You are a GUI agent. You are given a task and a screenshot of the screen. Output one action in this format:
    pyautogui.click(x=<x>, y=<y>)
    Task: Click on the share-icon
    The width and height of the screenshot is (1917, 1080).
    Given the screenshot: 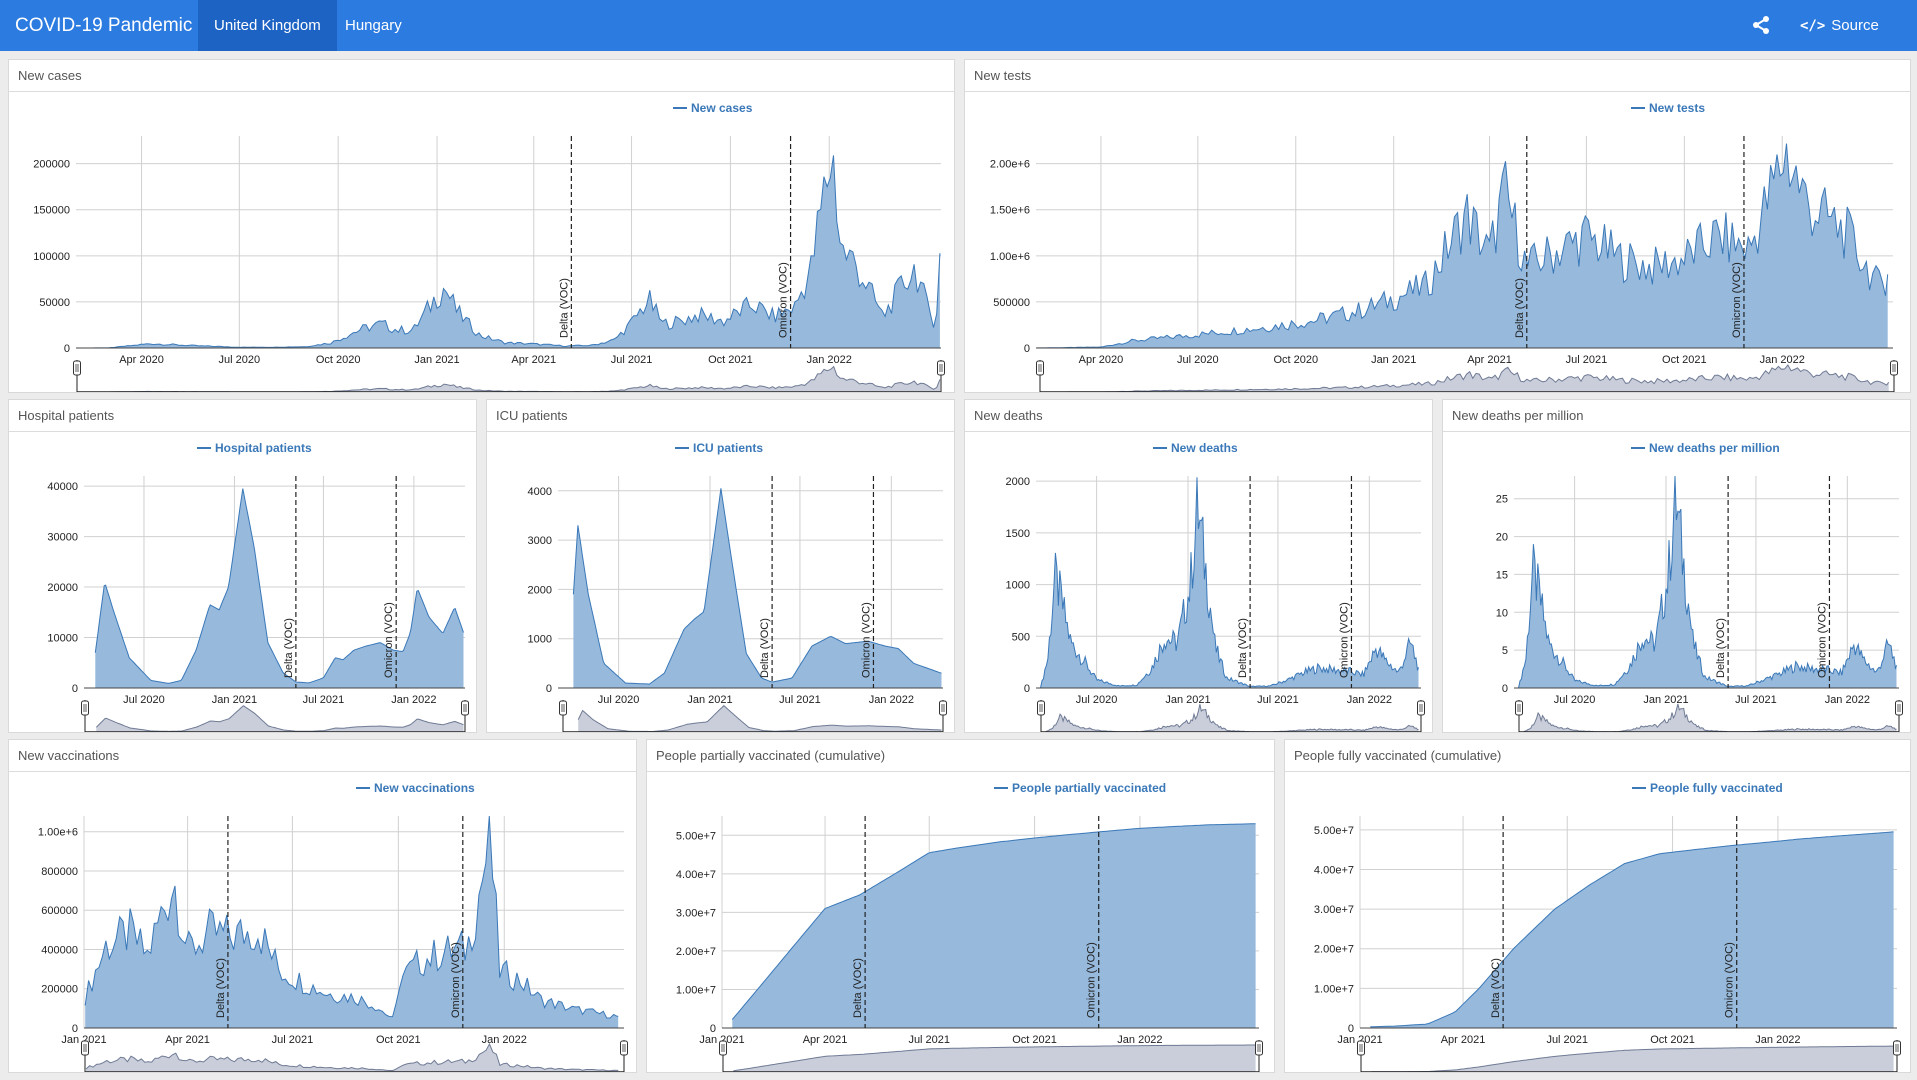 What is the action you would take?
    pyautogui.click(x=1761, y=25)
    